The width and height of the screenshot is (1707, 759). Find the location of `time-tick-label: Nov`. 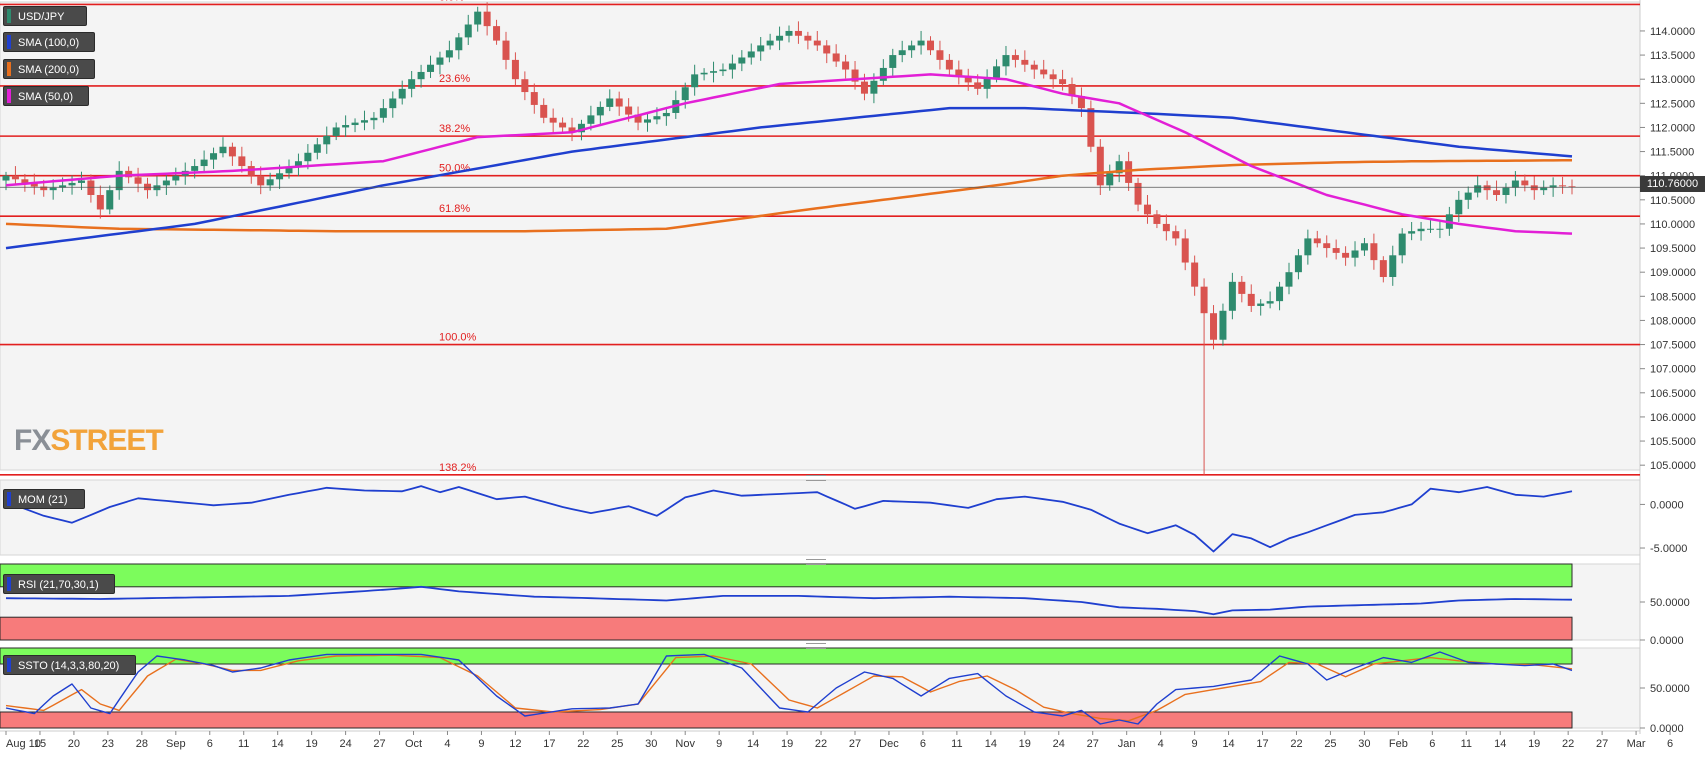

time-tick-label: Nov is located at coordinates (685, 744).